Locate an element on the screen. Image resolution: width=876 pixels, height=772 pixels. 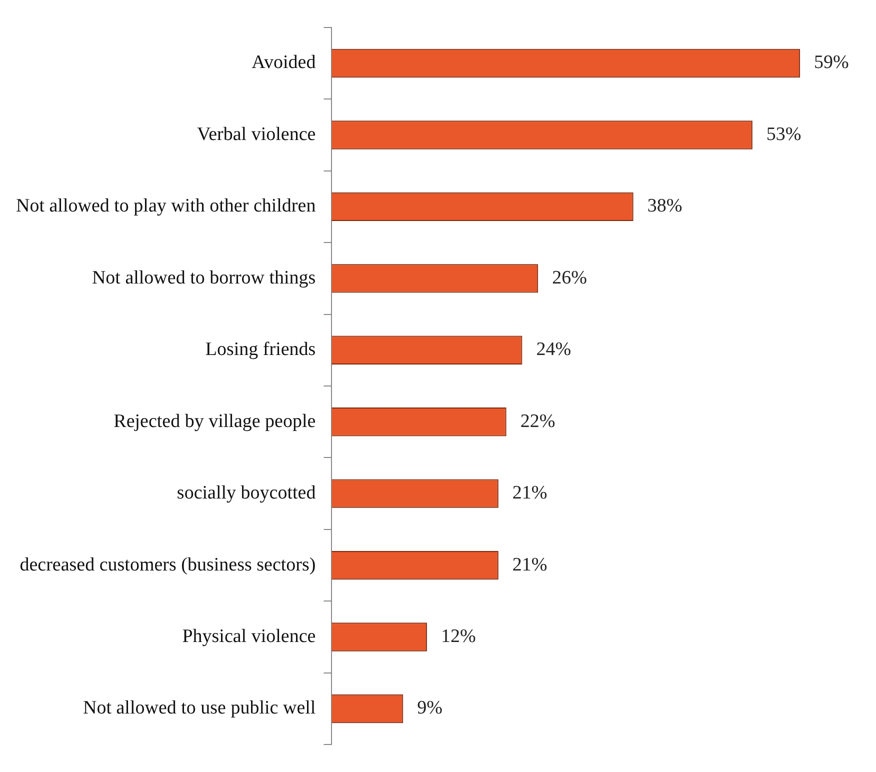
y-tick-label: decreased customers (business sectors) is located at coordinates (168, 565).